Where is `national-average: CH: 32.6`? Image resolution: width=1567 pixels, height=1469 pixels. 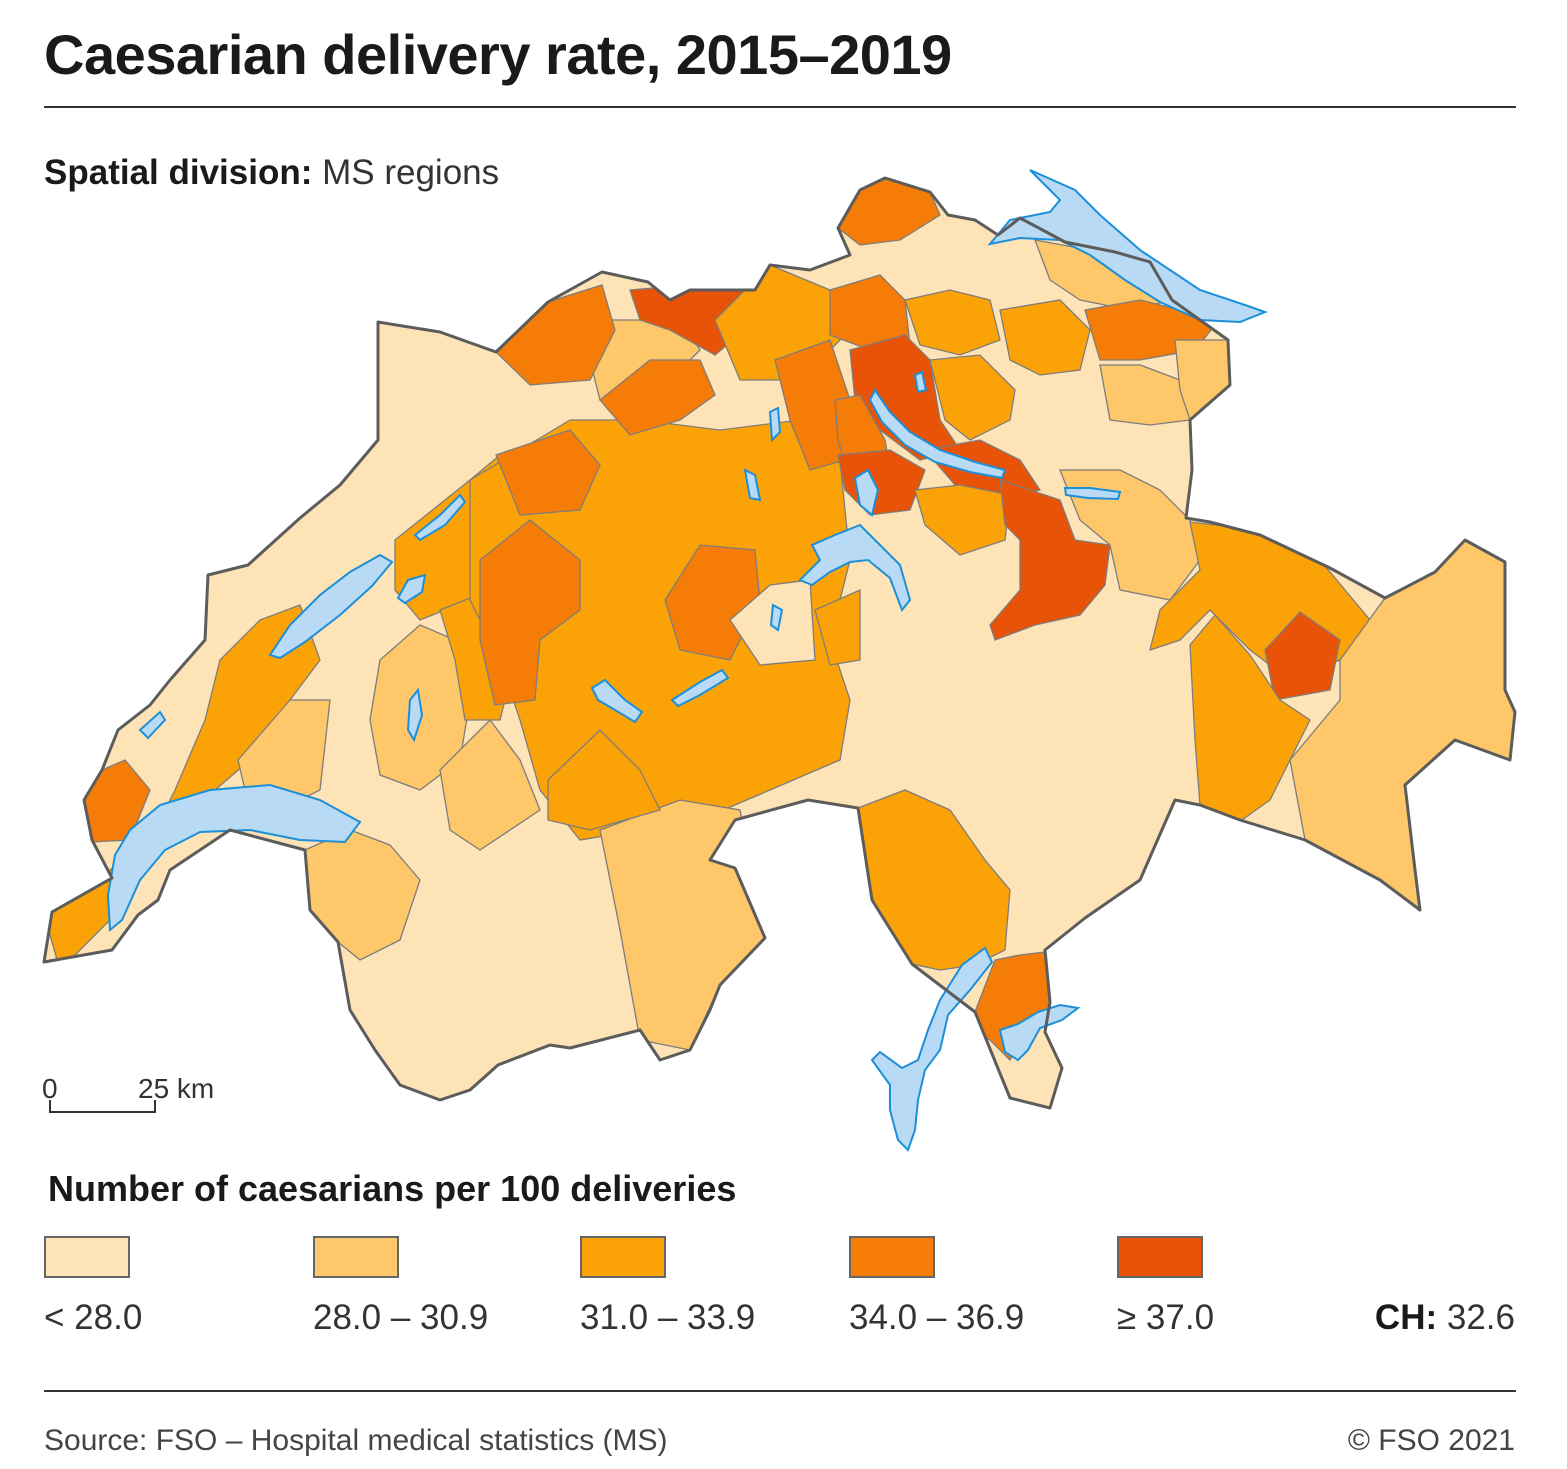 national-average: CH: 32.6 is located at coordinates (1445, 1318).